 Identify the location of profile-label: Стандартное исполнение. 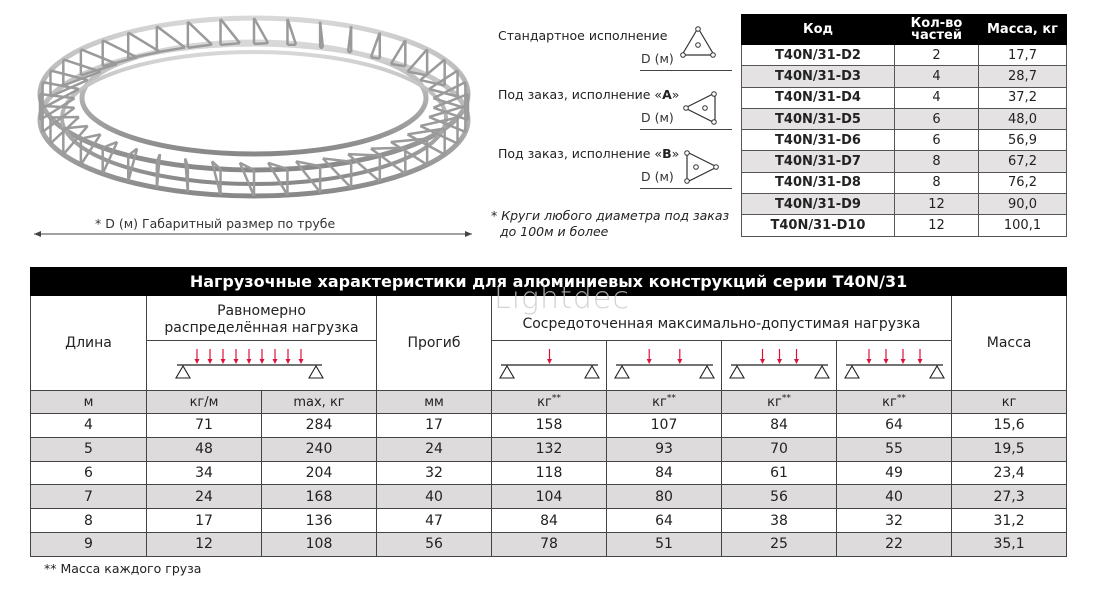
(583, 35).